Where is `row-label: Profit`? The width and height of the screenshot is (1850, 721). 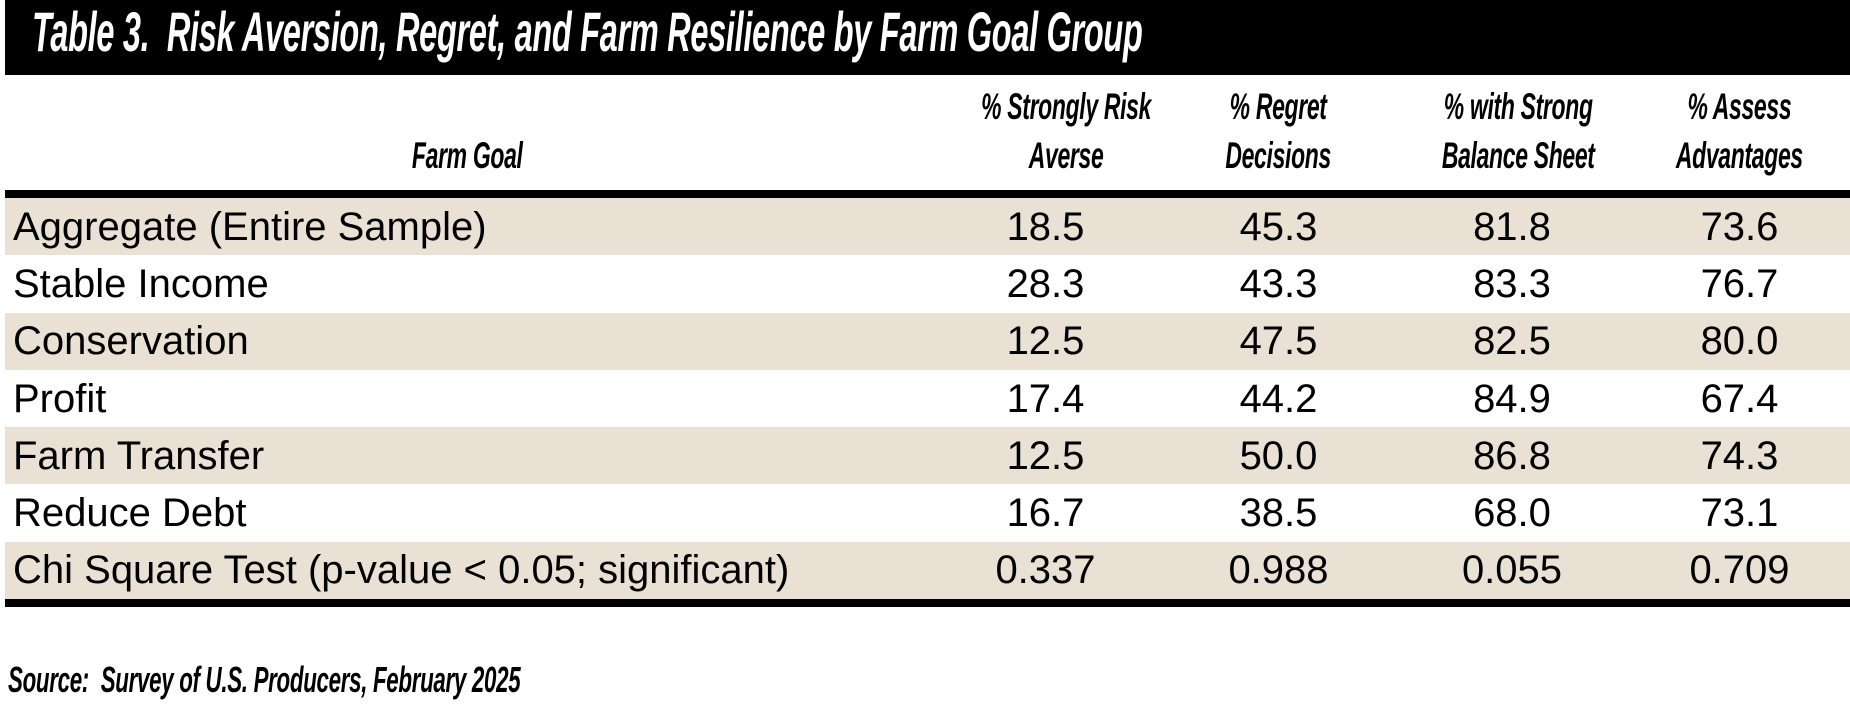
row-label: Profit is located at coordinates (60, 398).